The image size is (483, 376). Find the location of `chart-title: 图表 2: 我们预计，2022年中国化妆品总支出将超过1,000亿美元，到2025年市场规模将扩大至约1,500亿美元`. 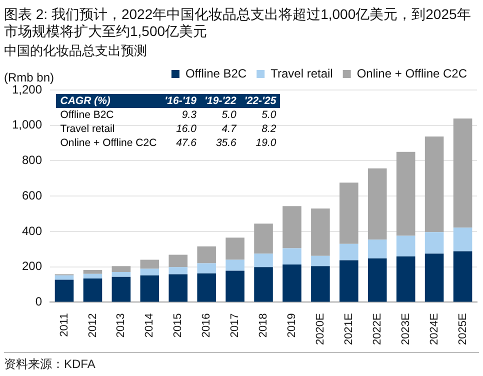

chart-title: 图表 2: 我们预计，2022年中国化妆品总支出将超过1,000亿美元，到2025年市场规模将扩大至约1,500亿美元 is located at coordinates (238, 23).